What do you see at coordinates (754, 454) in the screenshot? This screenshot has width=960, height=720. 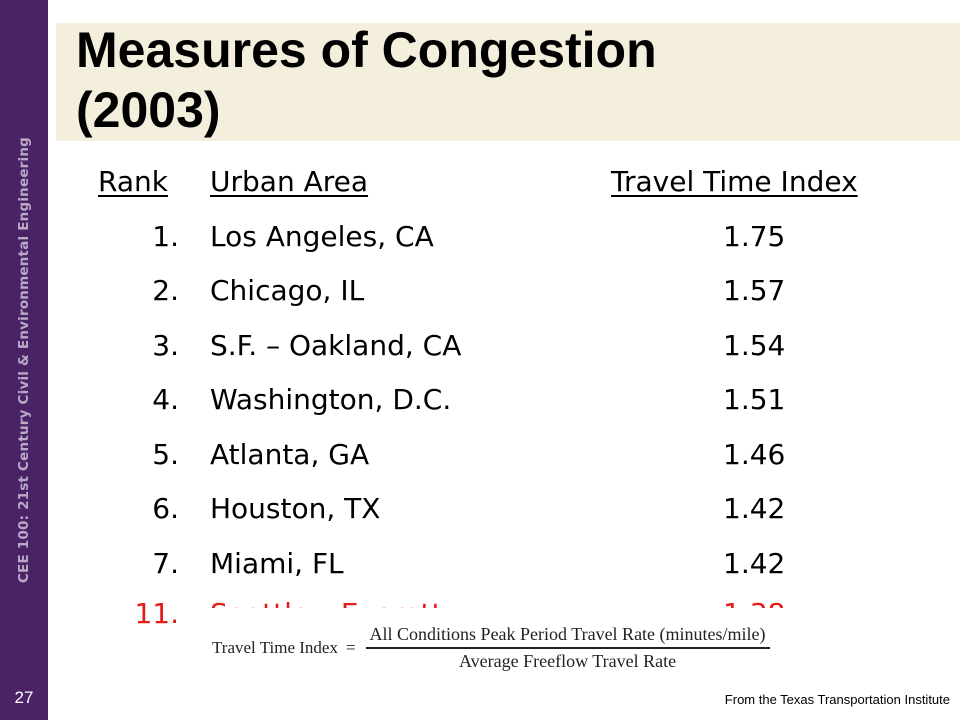 I see `tti-cell: 1.46` at bounding box center [754, 454].